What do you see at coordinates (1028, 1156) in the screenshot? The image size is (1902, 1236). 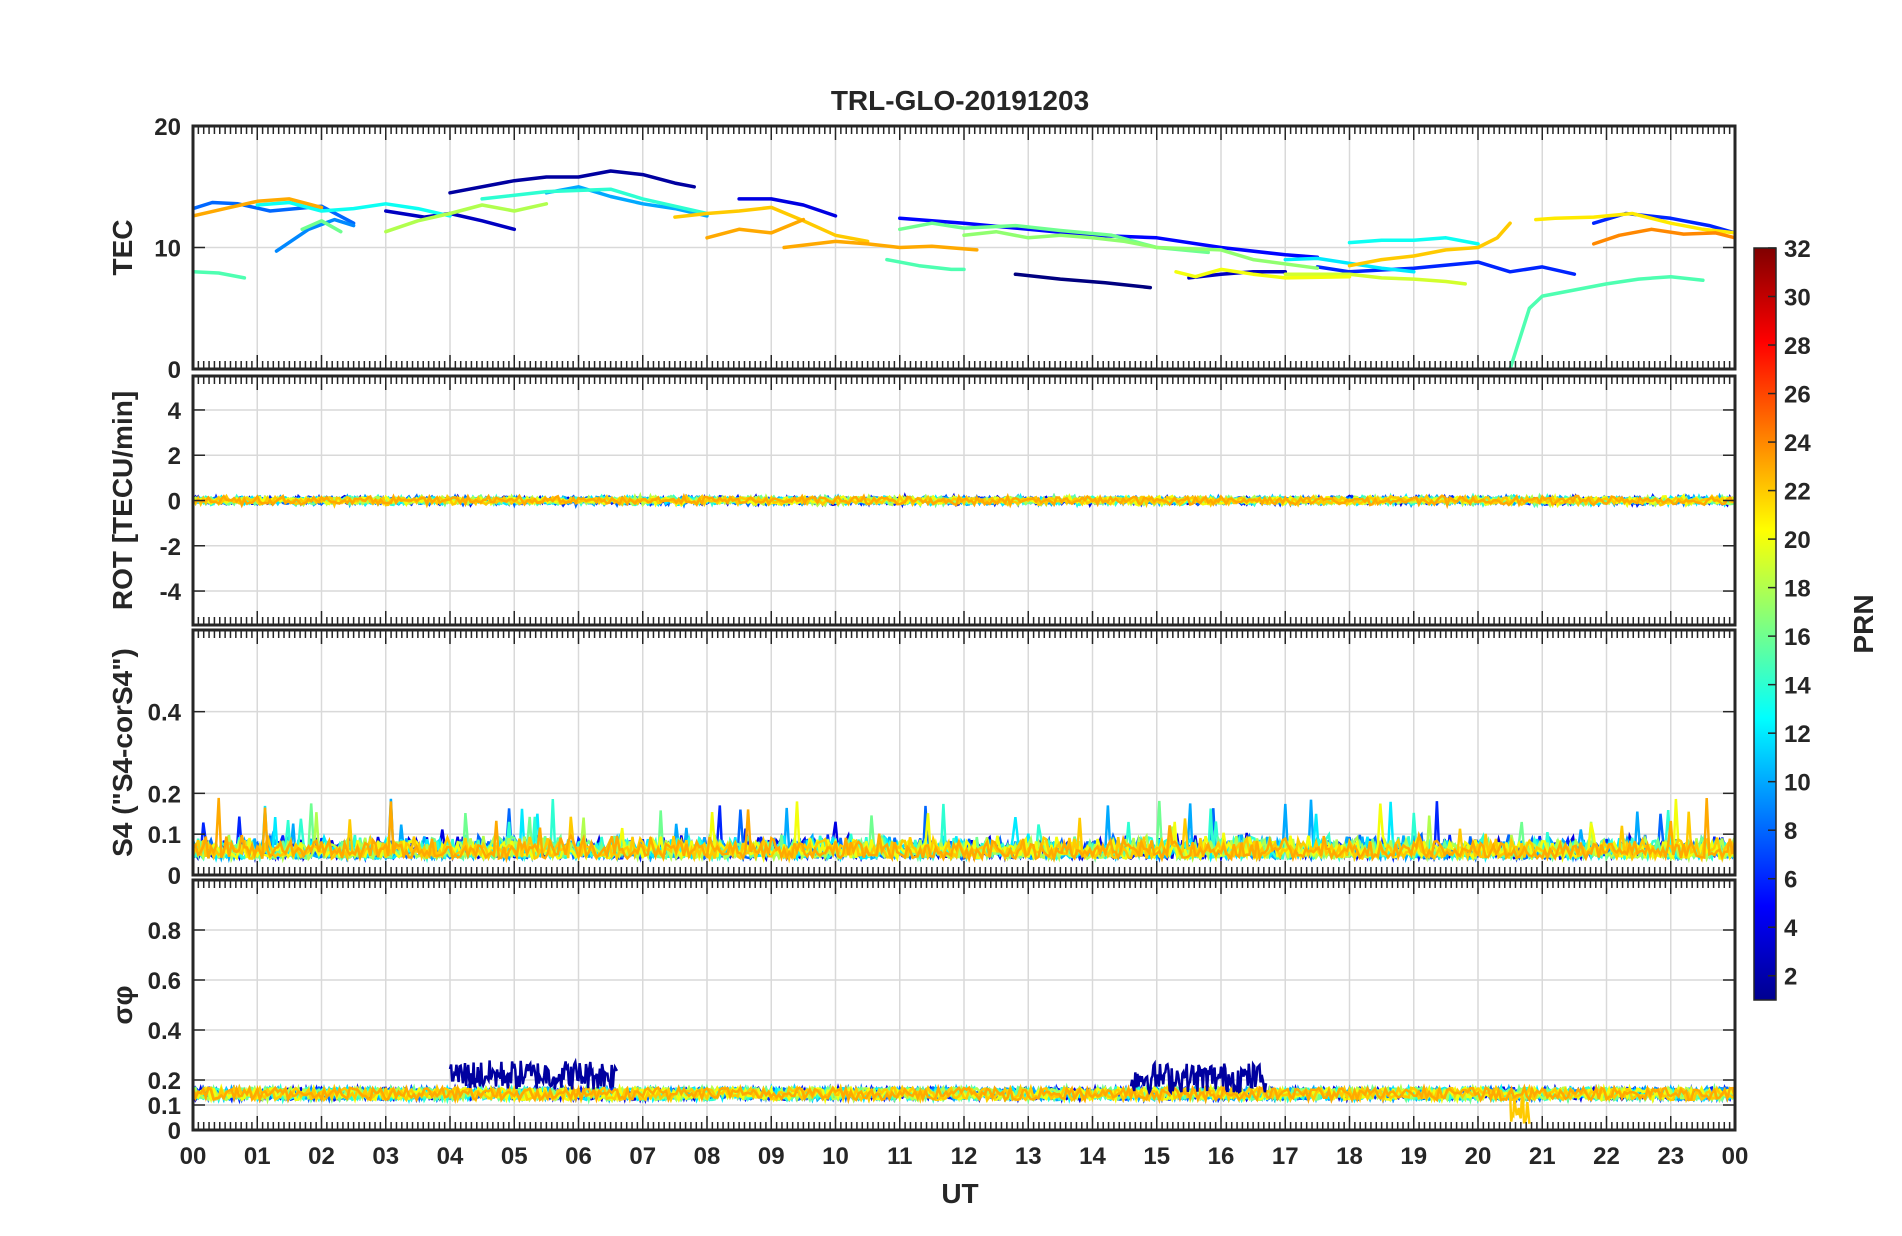 I see `x-tick-label: 13` at bounding box center [1028, 1156].